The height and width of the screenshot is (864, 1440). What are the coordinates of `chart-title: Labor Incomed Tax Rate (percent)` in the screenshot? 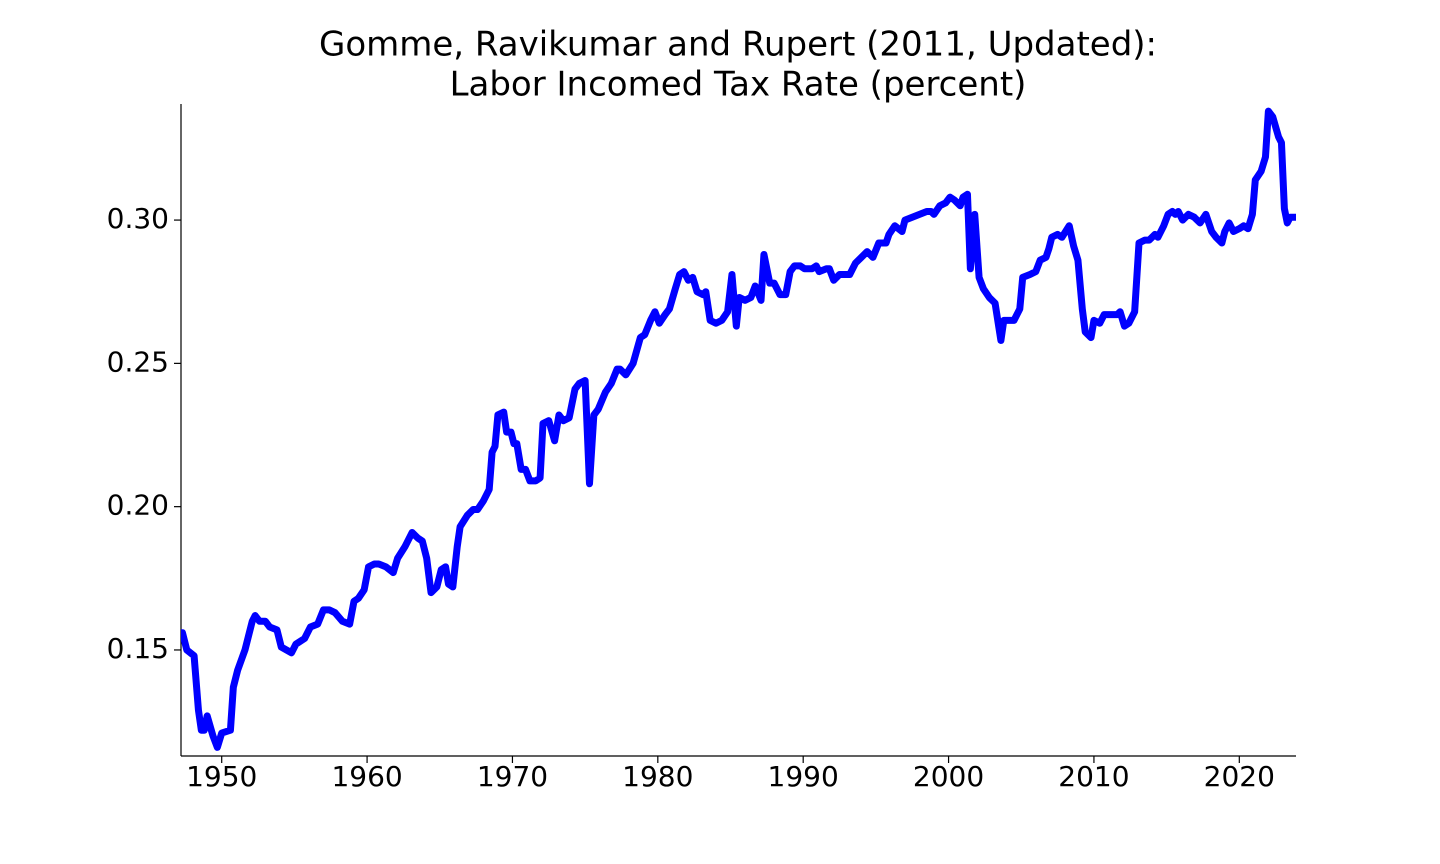 It's located at (738, 85).